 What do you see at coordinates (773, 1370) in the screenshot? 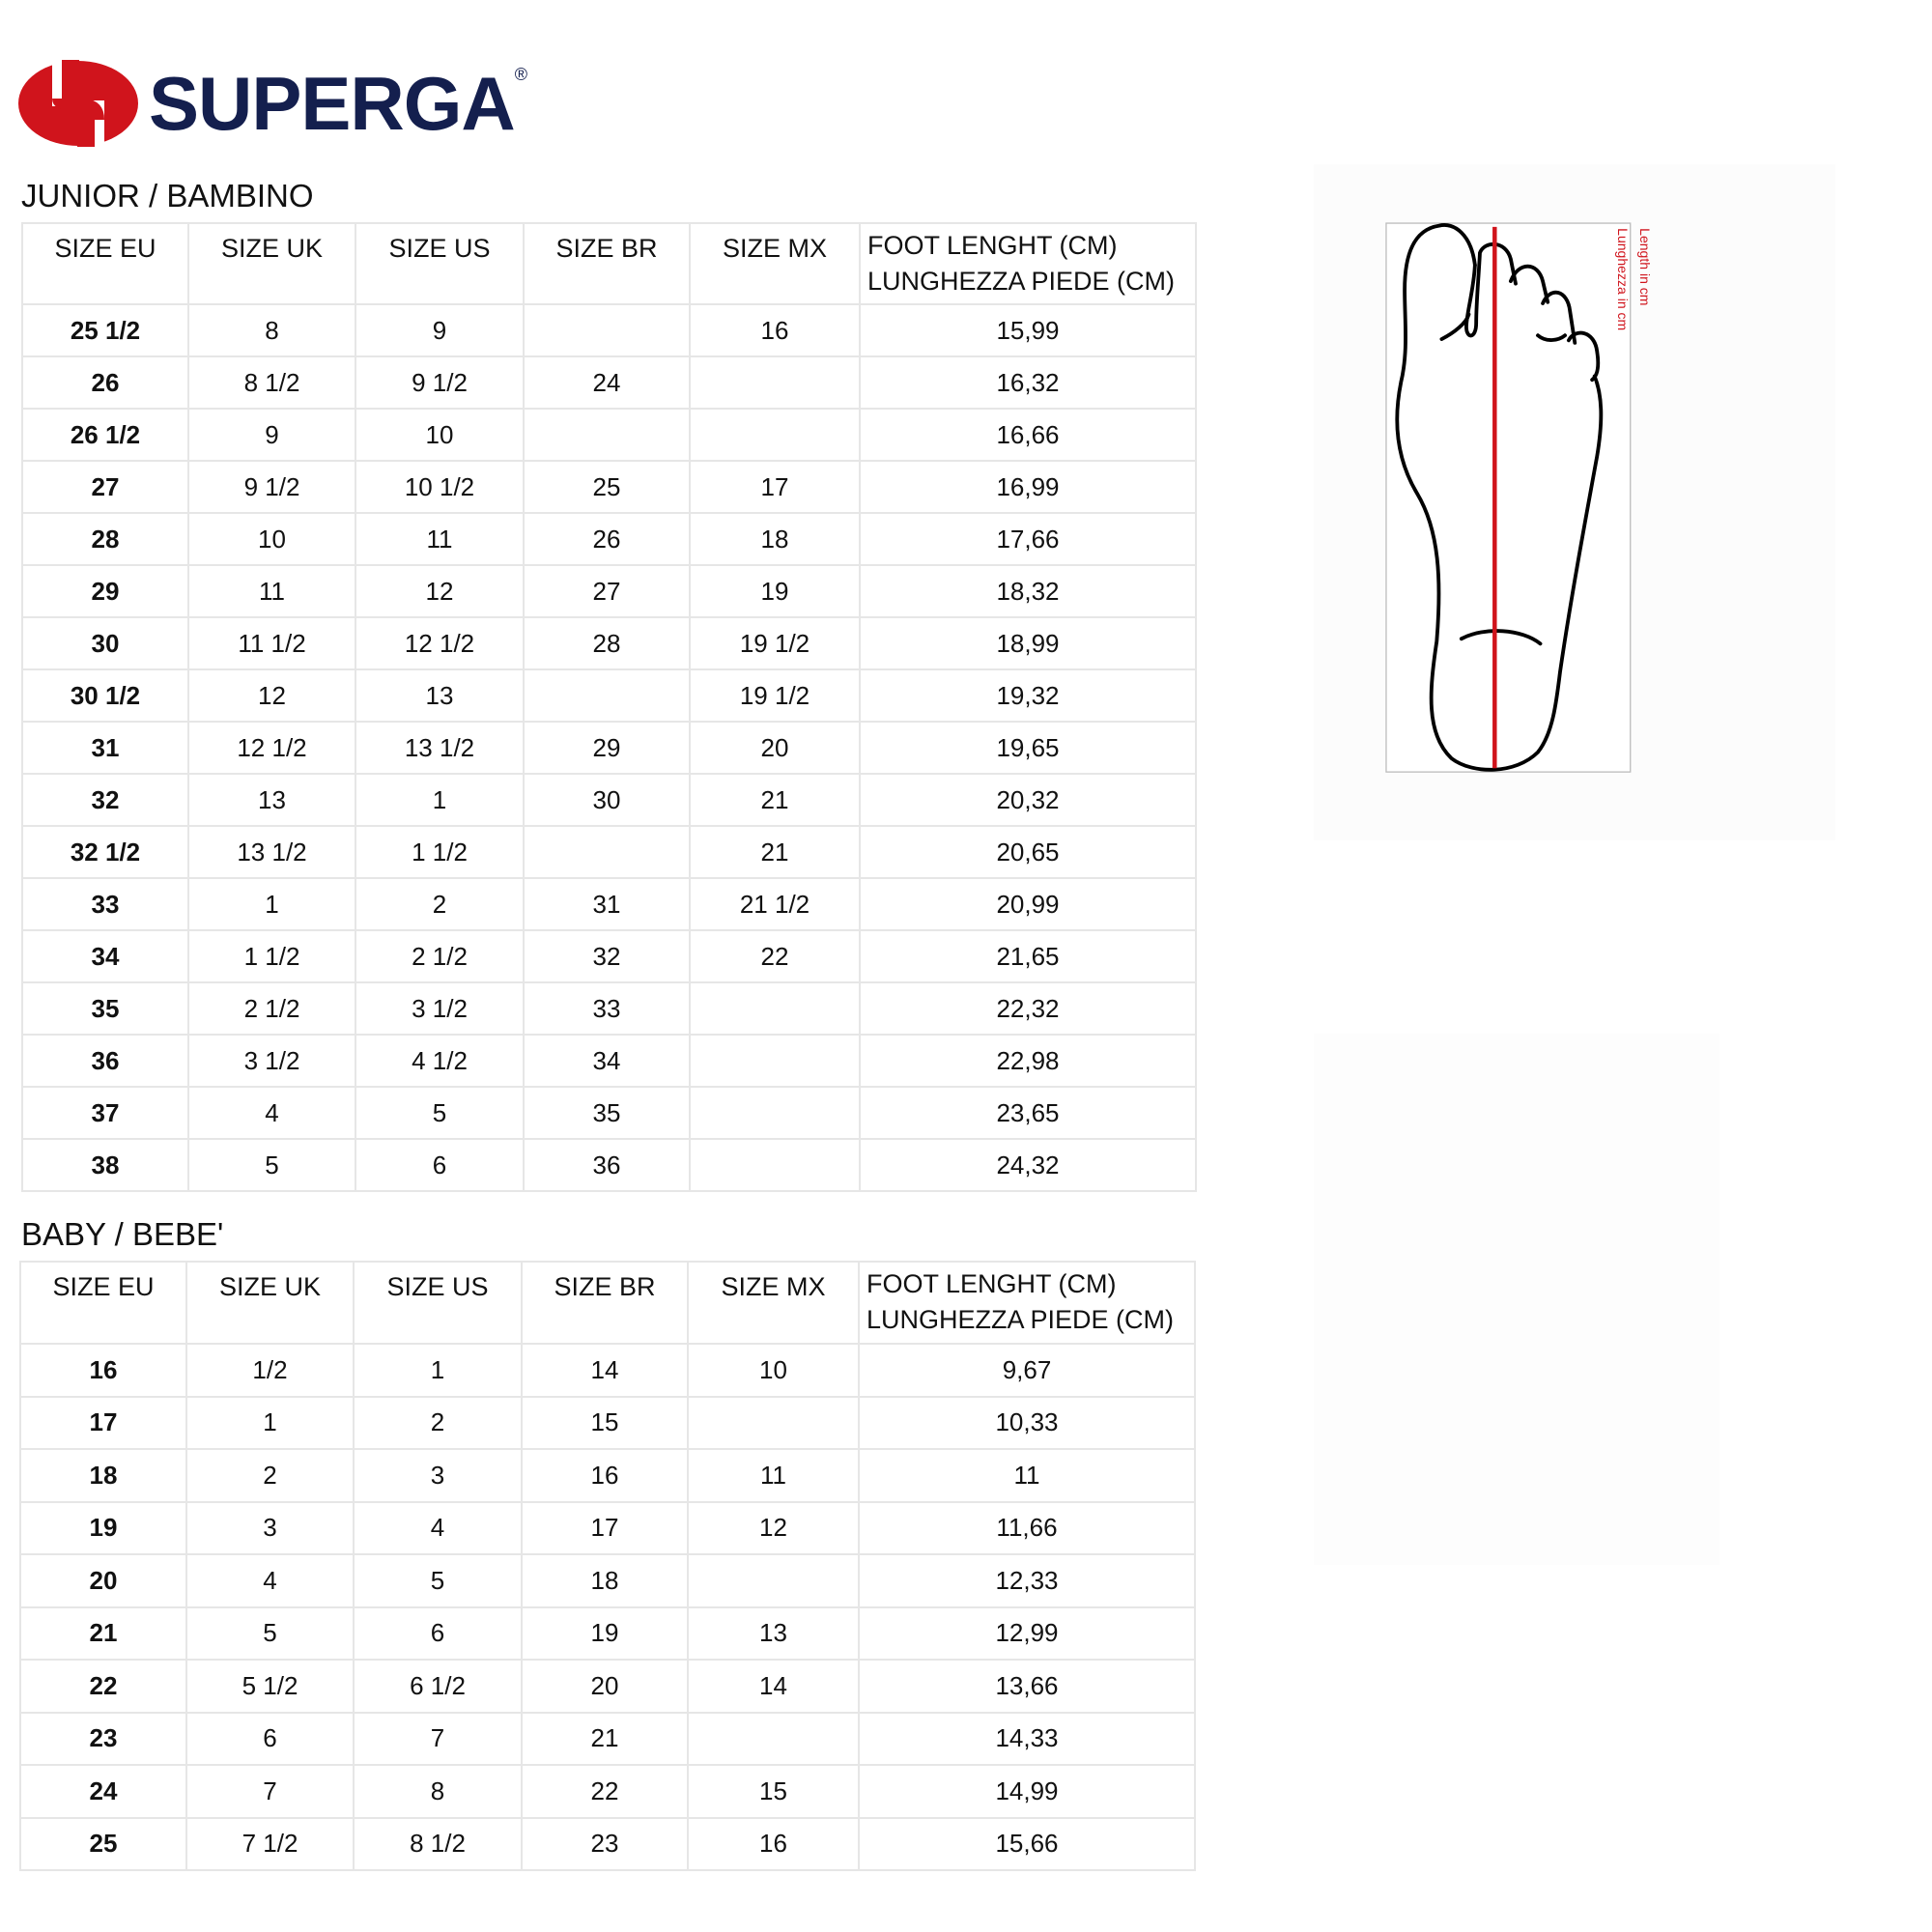
I see `cell-size-mx: 10` at bounding box center [773, 1370].